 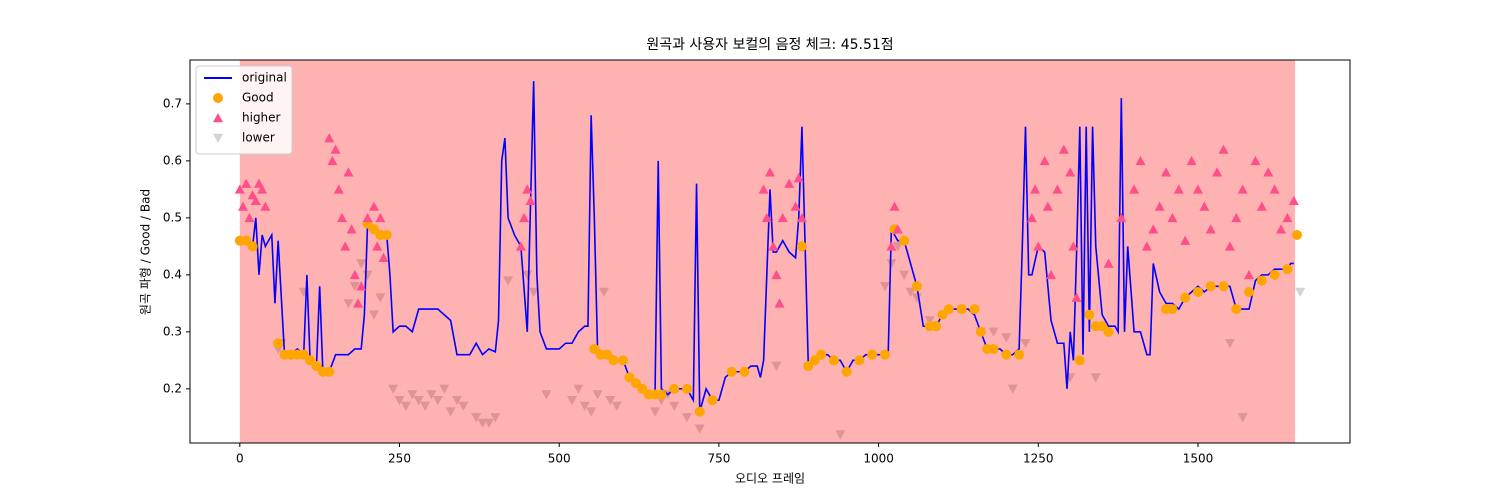 What do you see at coordinates (240, 459) in the screenshot?
I see `x-tick-label: 0` at bounding box center [240, 459].